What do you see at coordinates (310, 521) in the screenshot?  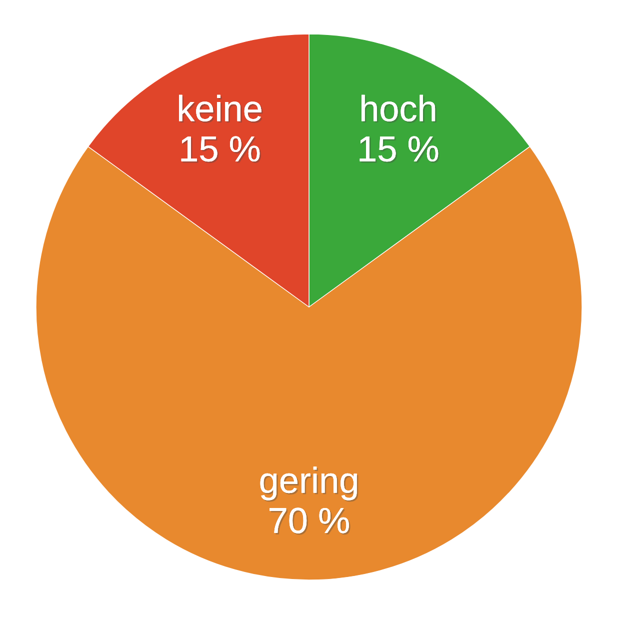 I see `data-label: 70 %` at bounding box center [310, 521].